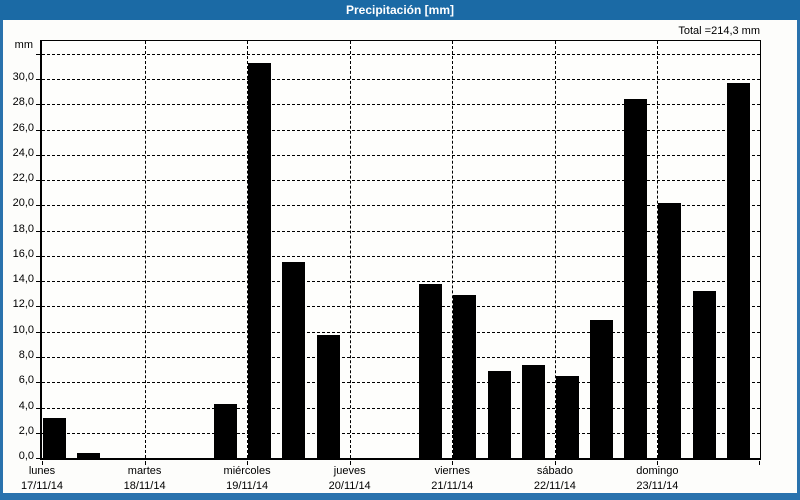 This screenshot has height=500, width=800. I want to click on day-name: viernes, so click(452, 471).